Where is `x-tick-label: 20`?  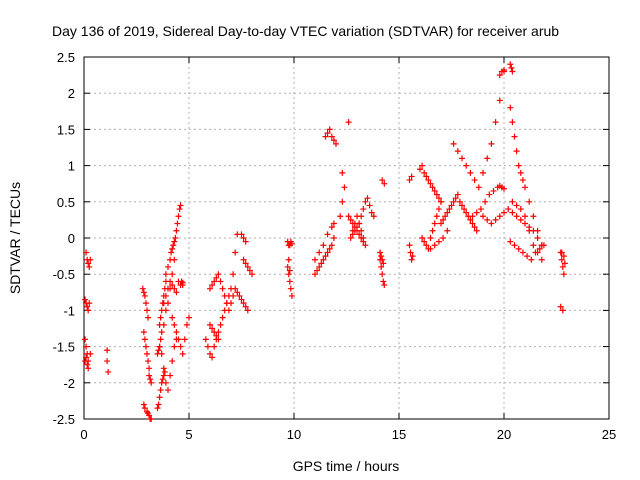 x-tick-label: 20 is located at coordinates (504, 434).